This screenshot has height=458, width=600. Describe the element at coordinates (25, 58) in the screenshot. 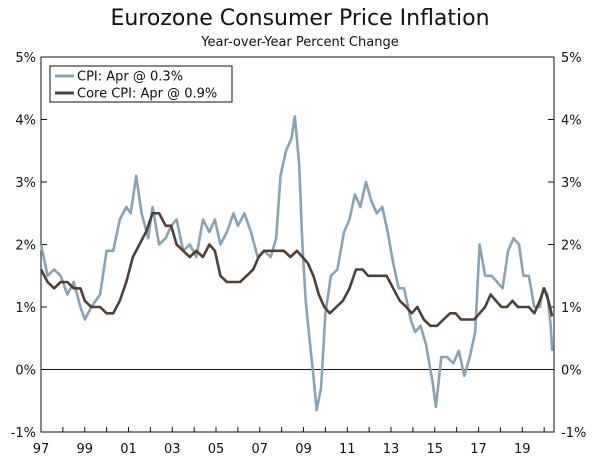

I see `y-tick-label-left: 5%` at that location.